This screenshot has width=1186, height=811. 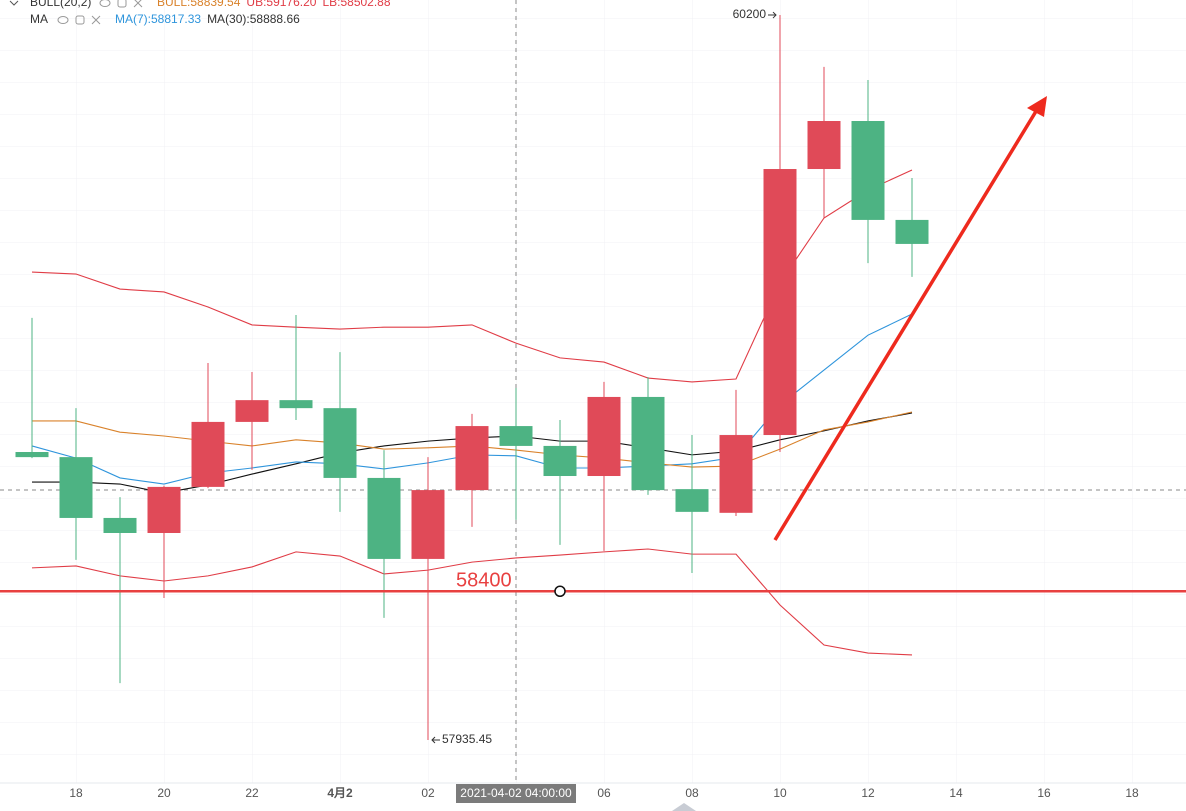 What do you see at coordinates (1044, 793) in the screenshot?
I see `x-tick-label: 16` at bounding box center [1044, 793].